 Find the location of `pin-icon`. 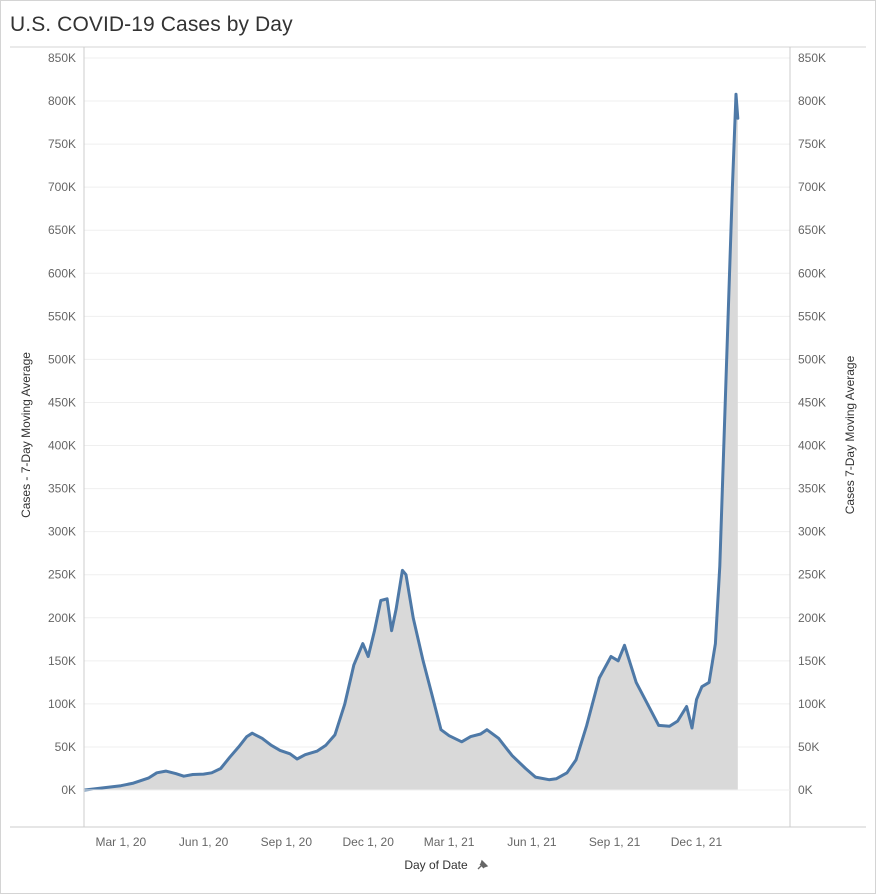

pin-icon is located at coordinates (483, 864).